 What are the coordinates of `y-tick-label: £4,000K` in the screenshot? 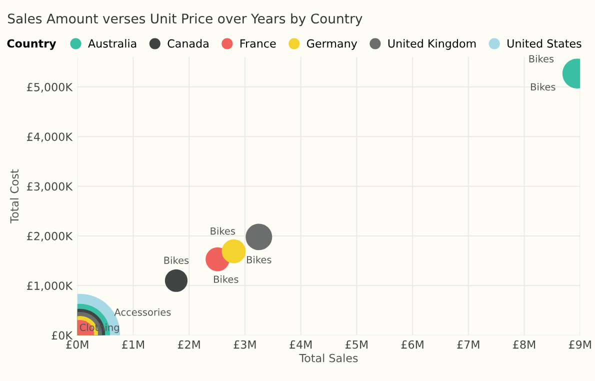 It's located at (50, 137).